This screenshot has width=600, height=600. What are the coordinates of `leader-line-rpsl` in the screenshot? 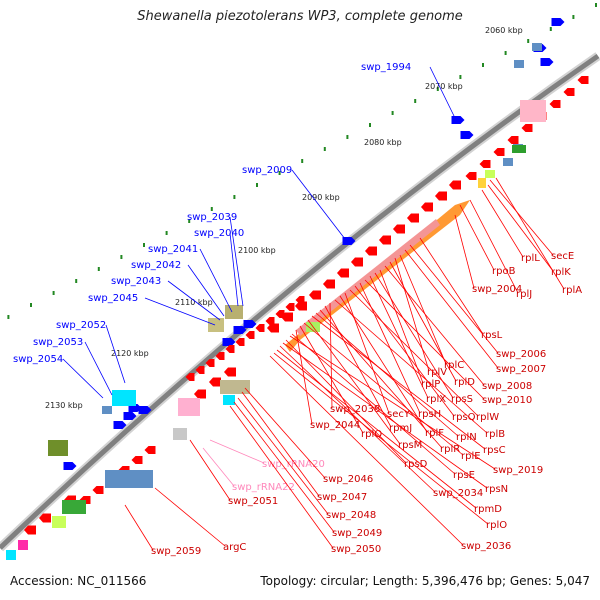 It's located at (451, 286).